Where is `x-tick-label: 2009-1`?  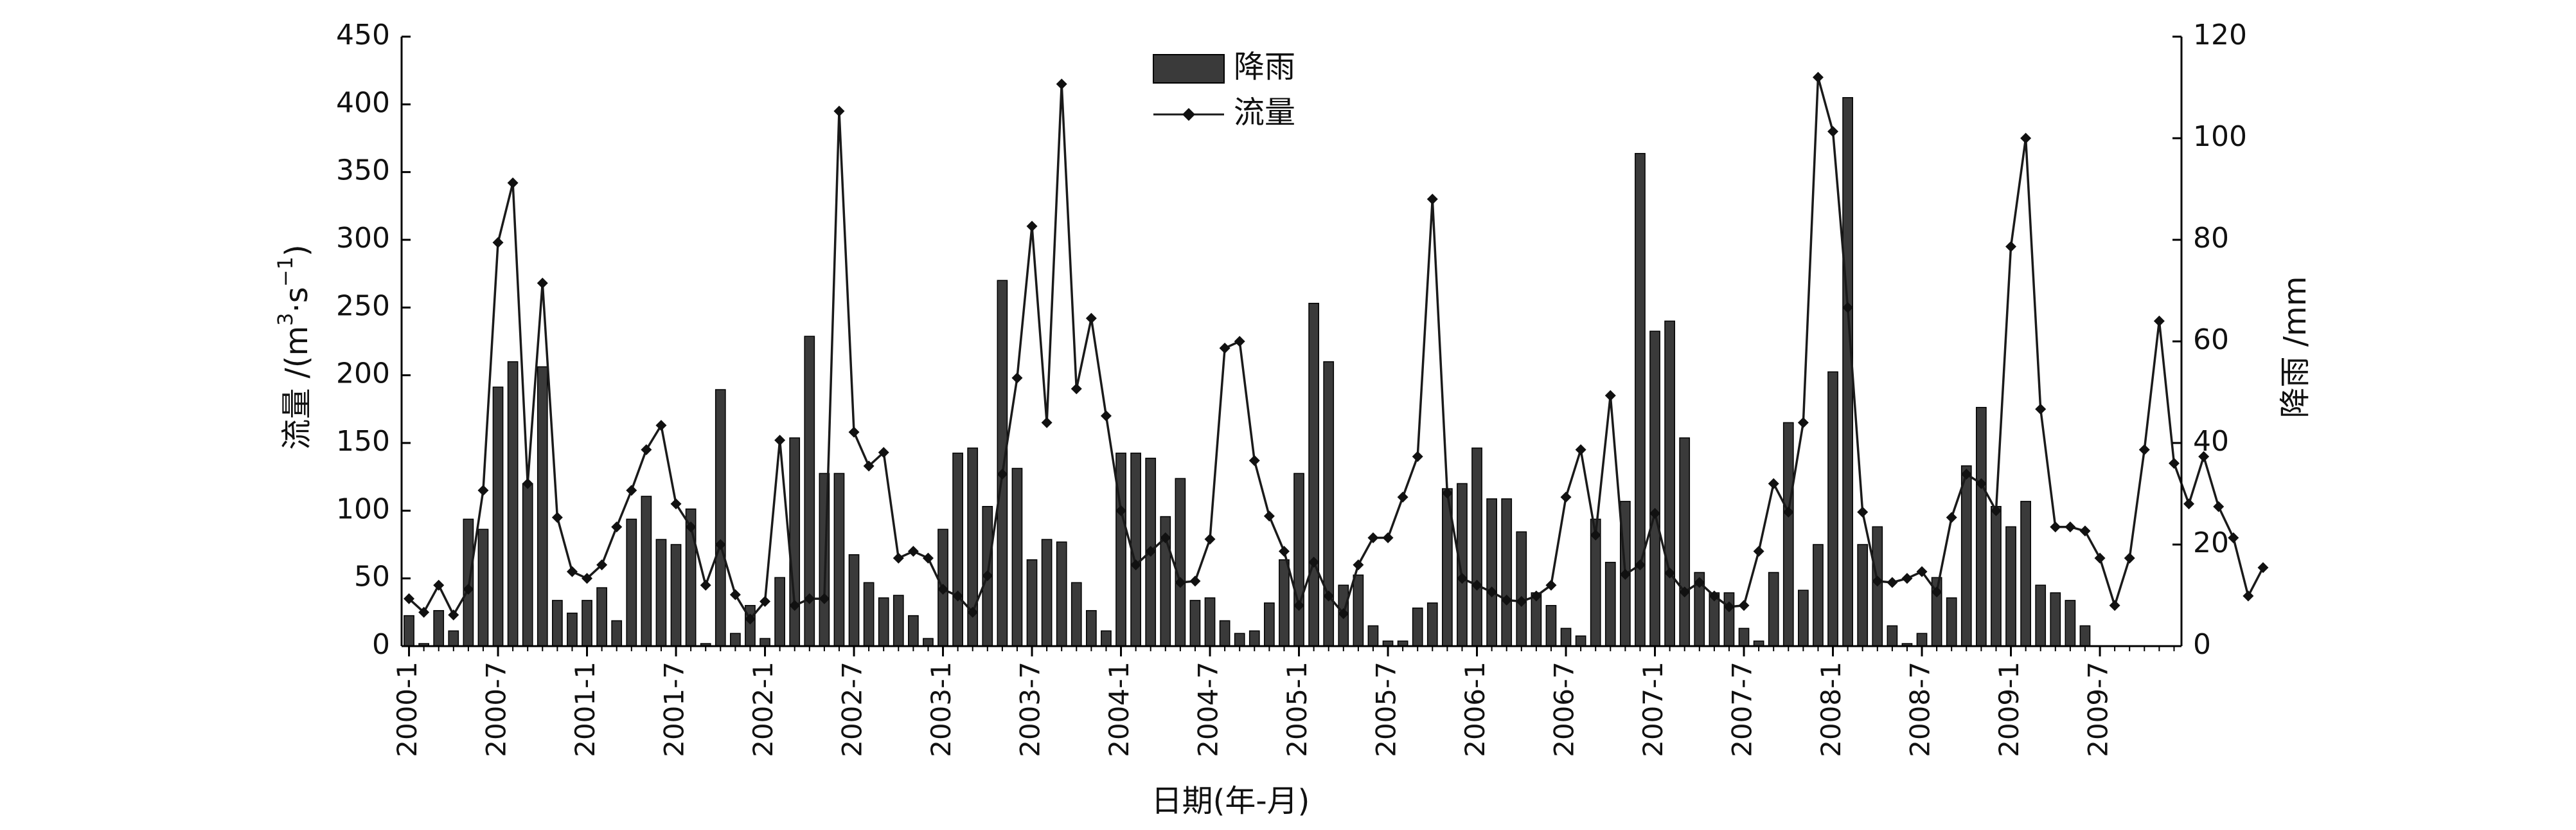
x-tick-label: 2009-1 is located at coordinates (2009, 710).